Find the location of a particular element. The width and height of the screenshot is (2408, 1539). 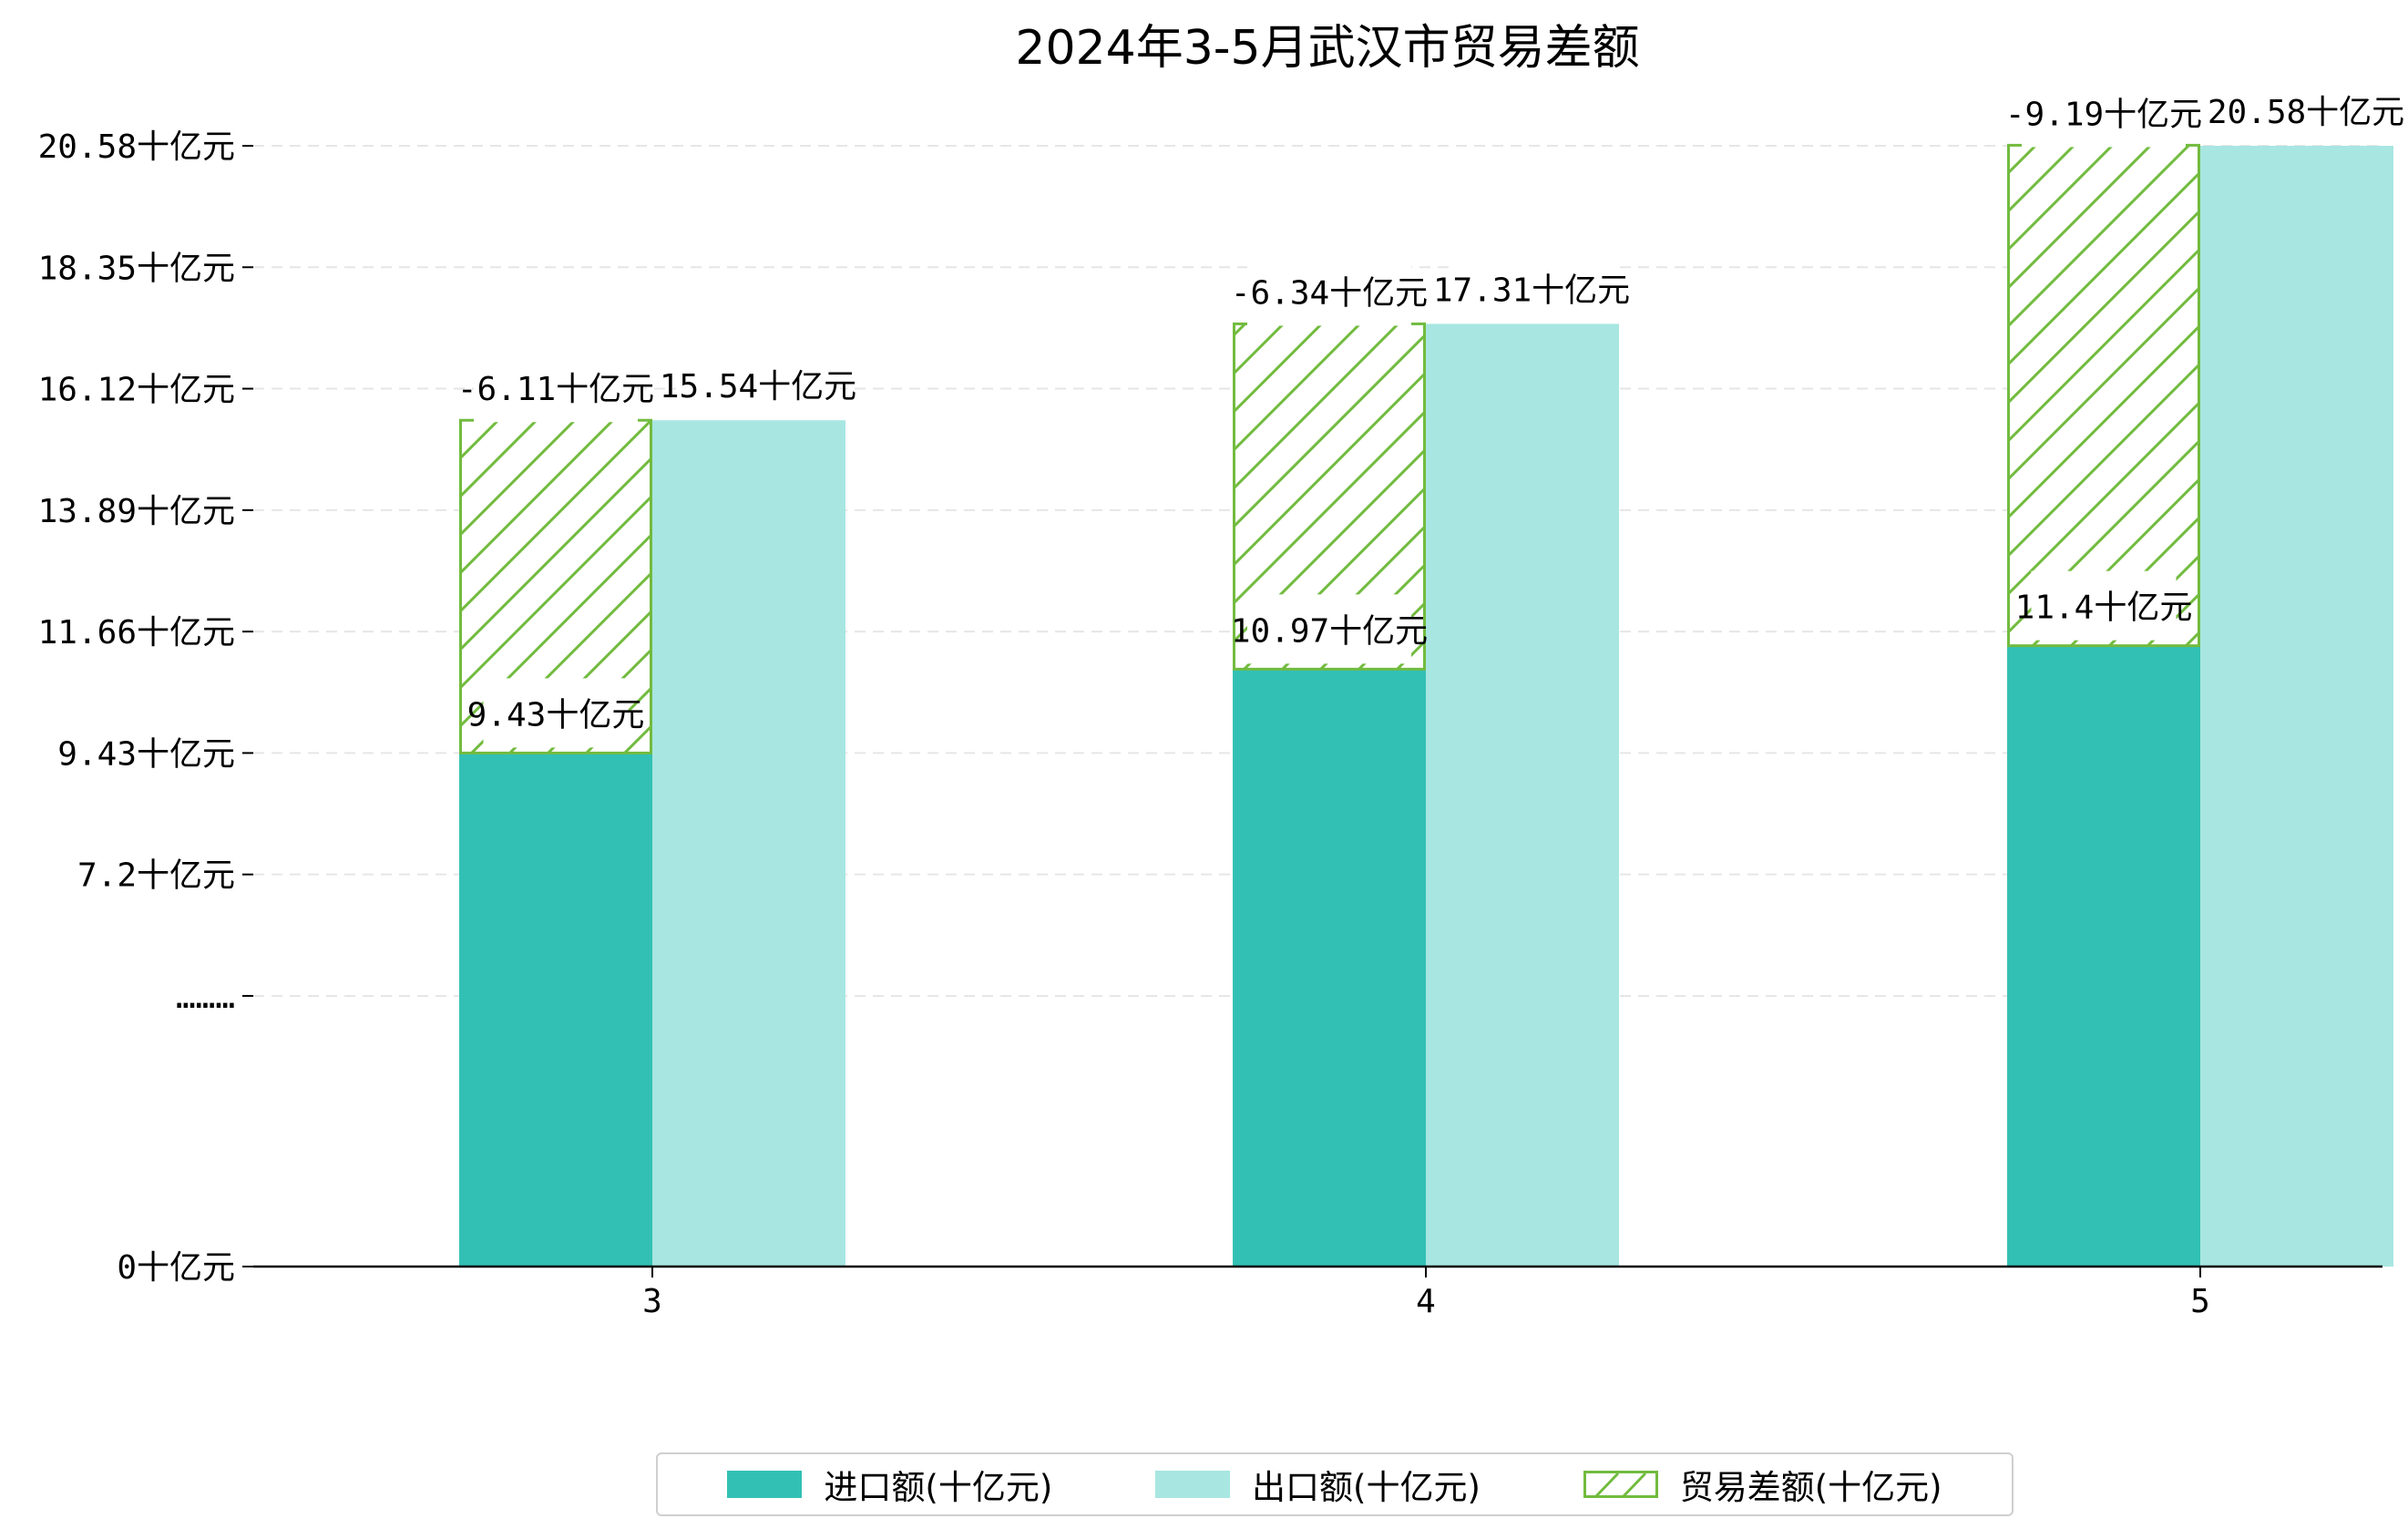

data-label: 15.54十亿元 is located at coordinates (758, 386).